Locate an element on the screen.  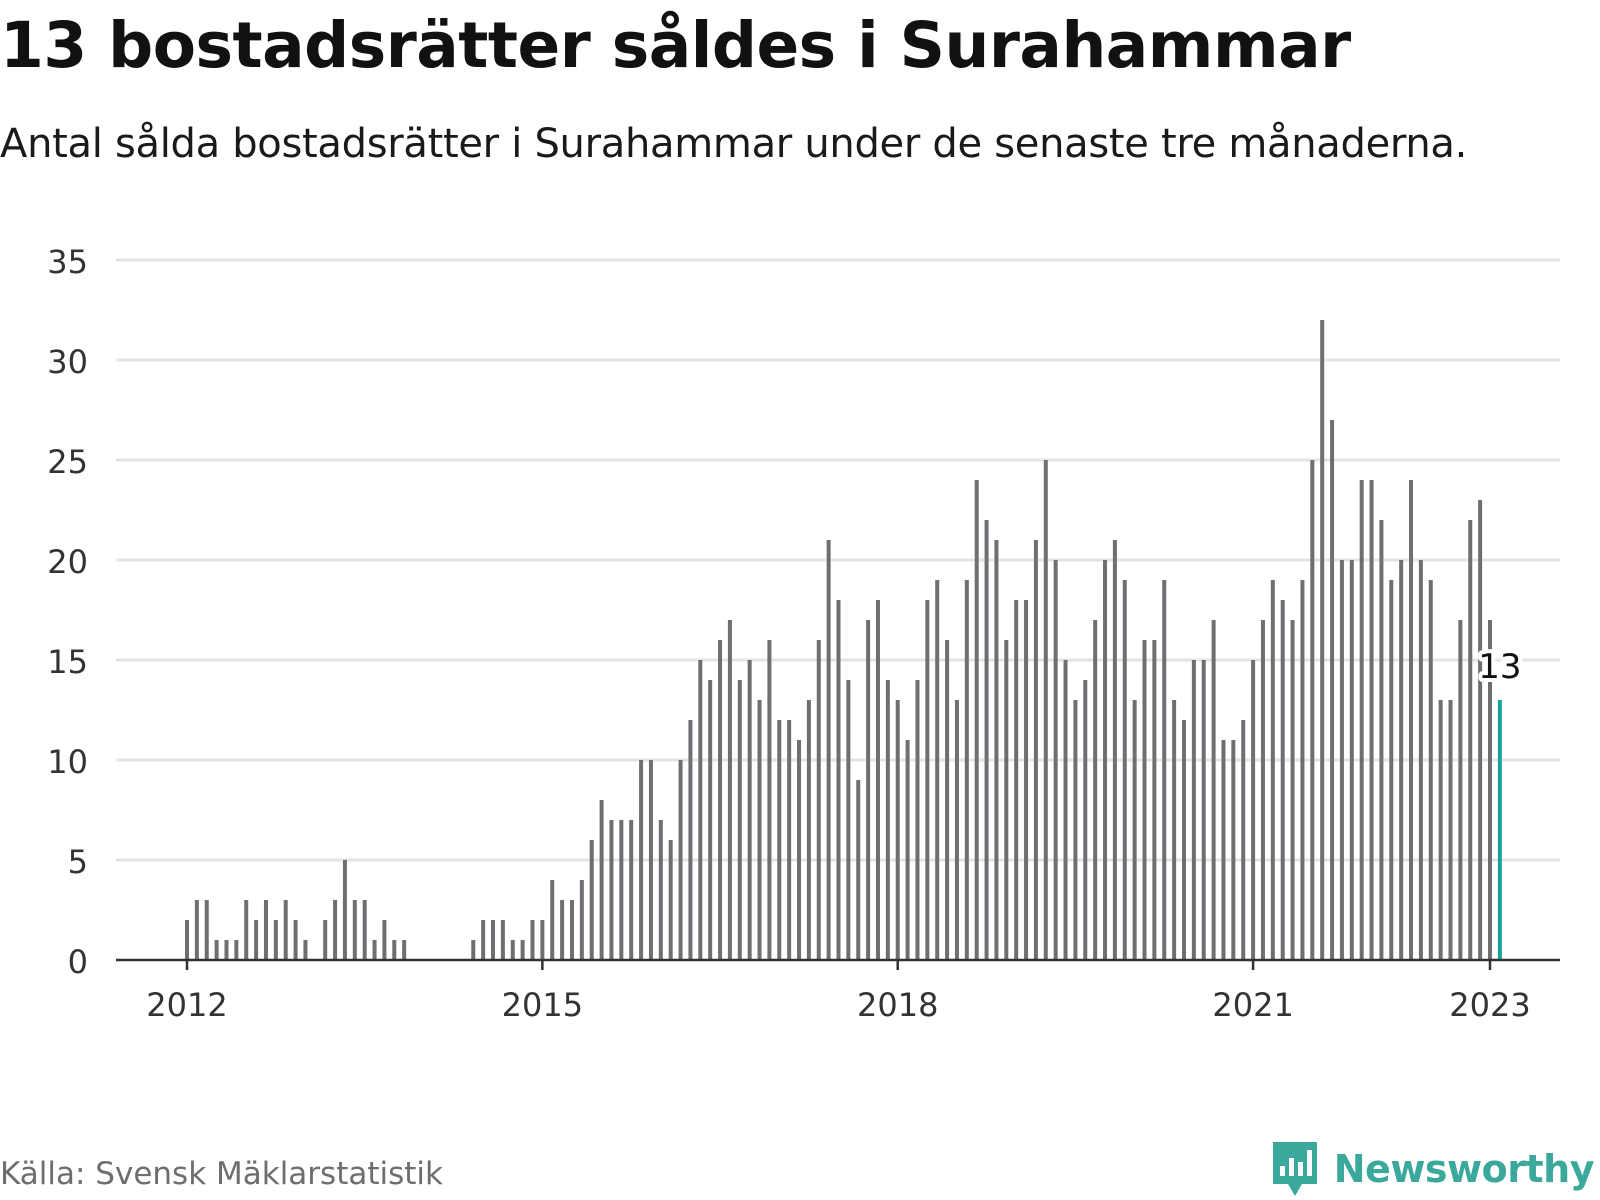
x-tick-label: 2015 is located at coordinates (542, 1003).